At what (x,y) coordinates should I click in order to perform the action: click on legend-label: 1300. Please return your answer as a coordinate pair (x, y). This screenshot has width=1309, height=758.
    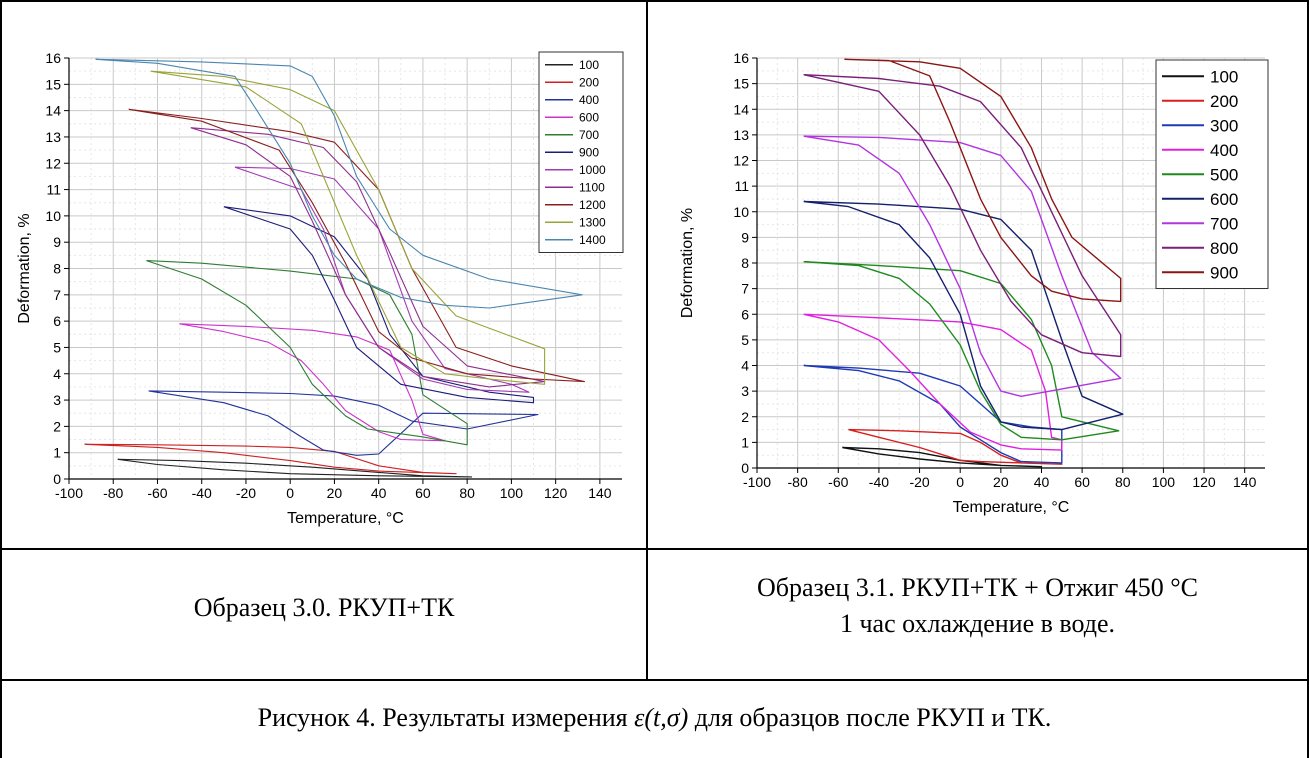
    Looking at the image, I should click on (592, 223).